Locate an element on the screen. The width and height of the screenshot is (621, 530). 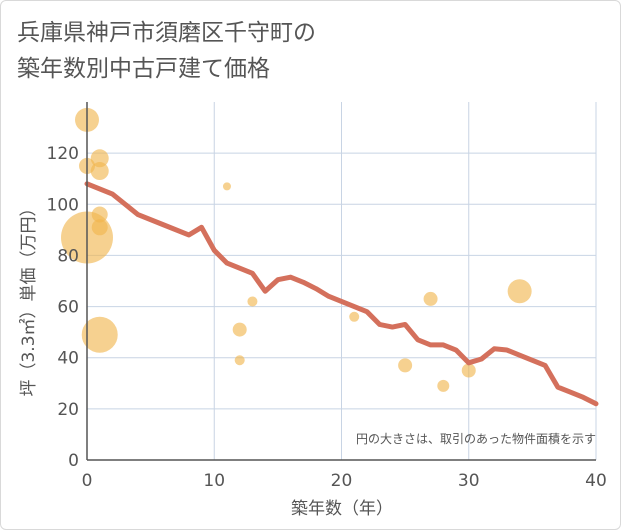
x-tick-label: 10 is located at coordinates (214, 481).